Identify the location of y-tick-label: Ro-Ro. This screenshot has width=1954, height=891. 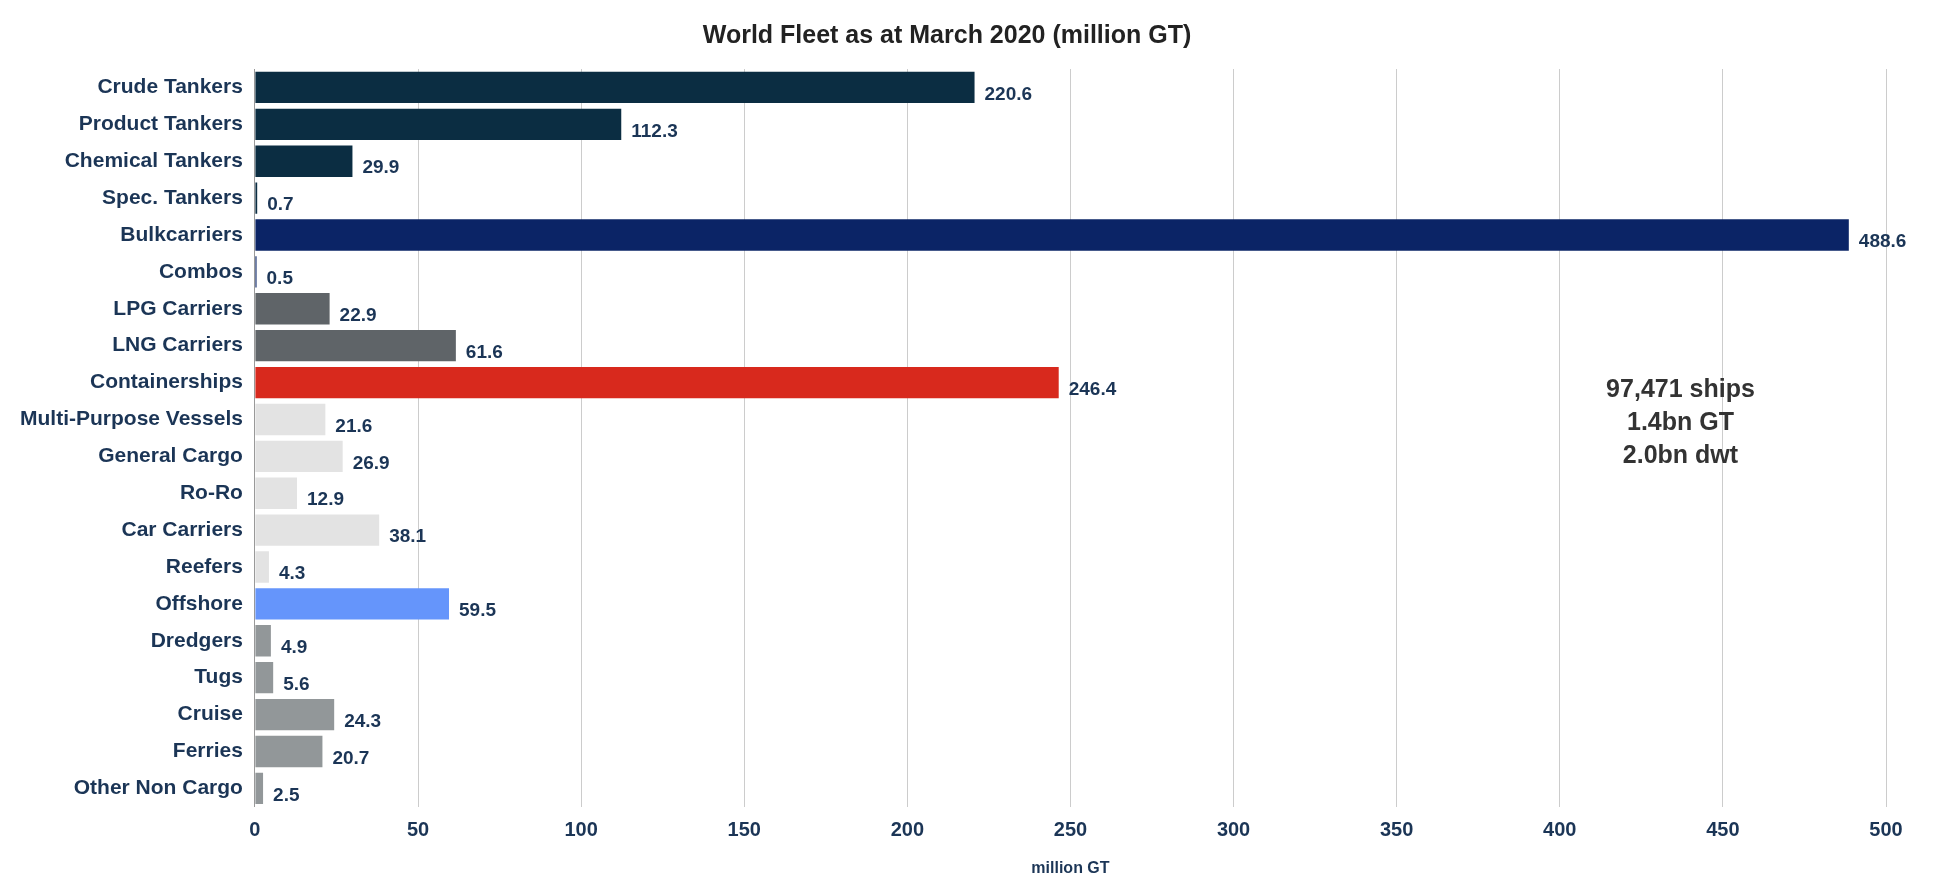
(211, 492).